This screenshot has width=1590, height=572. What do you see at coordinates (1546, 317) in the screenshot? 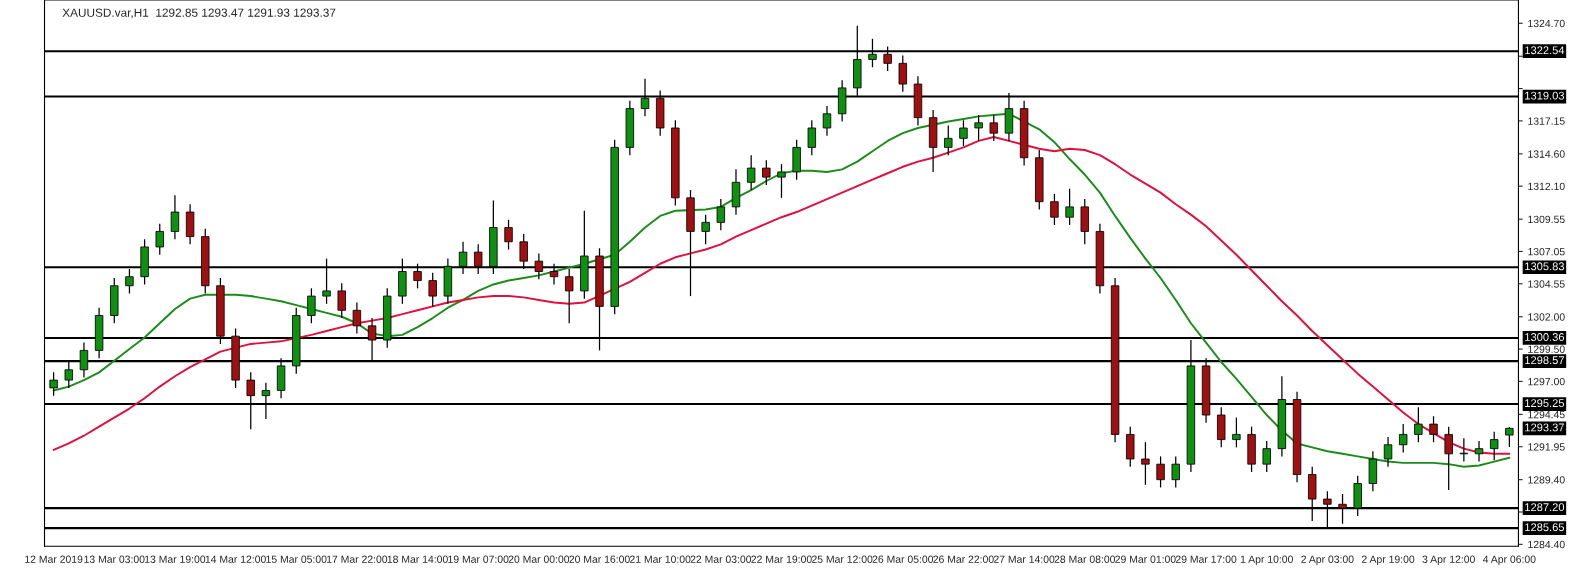
I see `y-tick-label: 1302.00` at bounding box center [1546, 317].